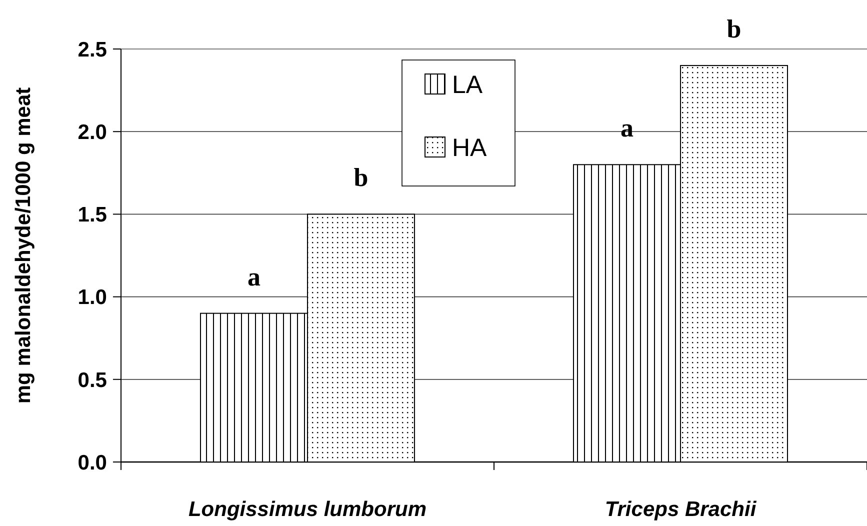 This screenshot has width=867, height=526. I want to click on x-tick-label: Longissimus lumborum, so click(307, 509).